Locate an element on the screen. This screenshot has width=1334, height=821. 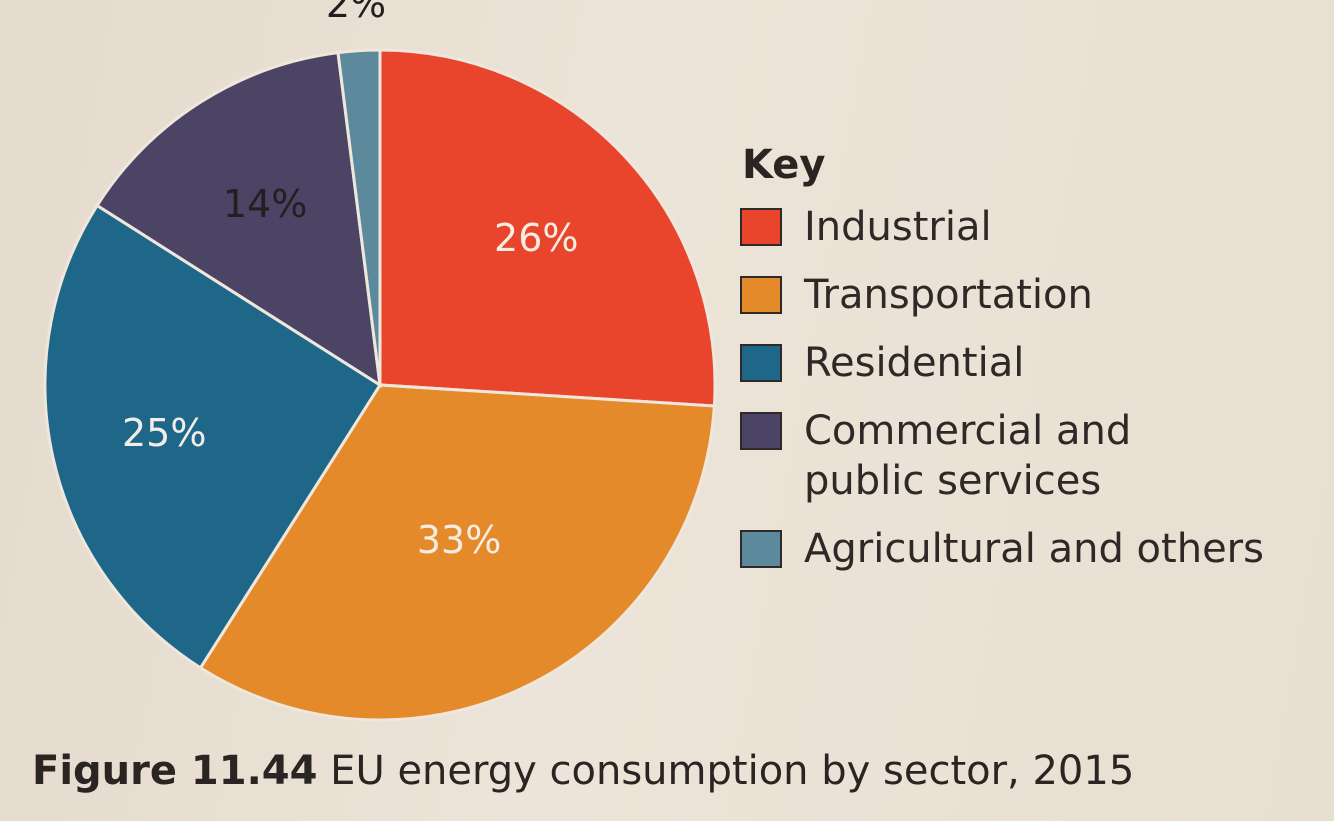
pie-label-commercial: 14% is located at coordinates (265, 204).